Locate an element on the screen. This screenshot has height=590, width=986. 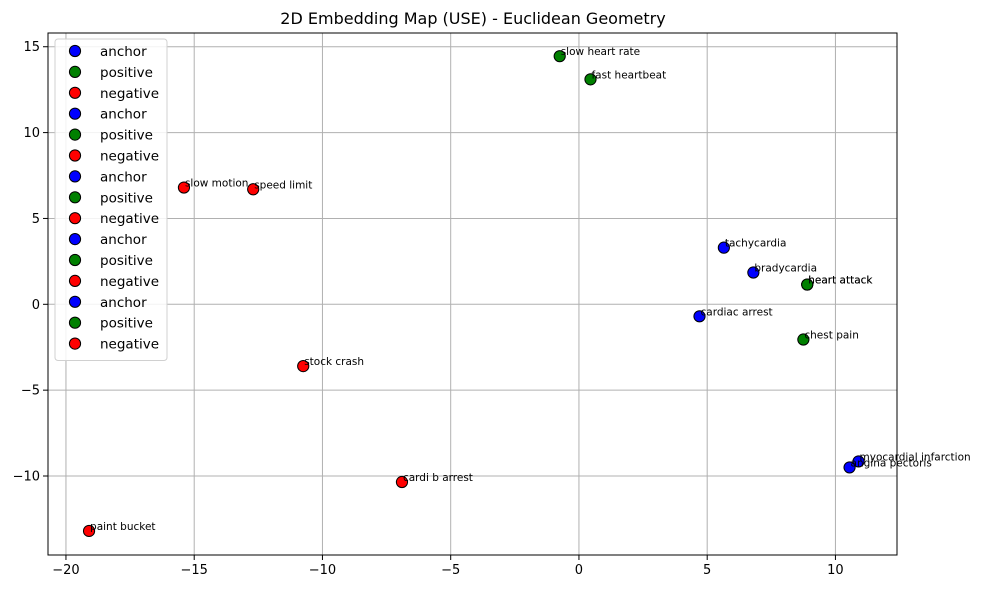
point-label: cardi b arrest is located at coordinates (438, 478).